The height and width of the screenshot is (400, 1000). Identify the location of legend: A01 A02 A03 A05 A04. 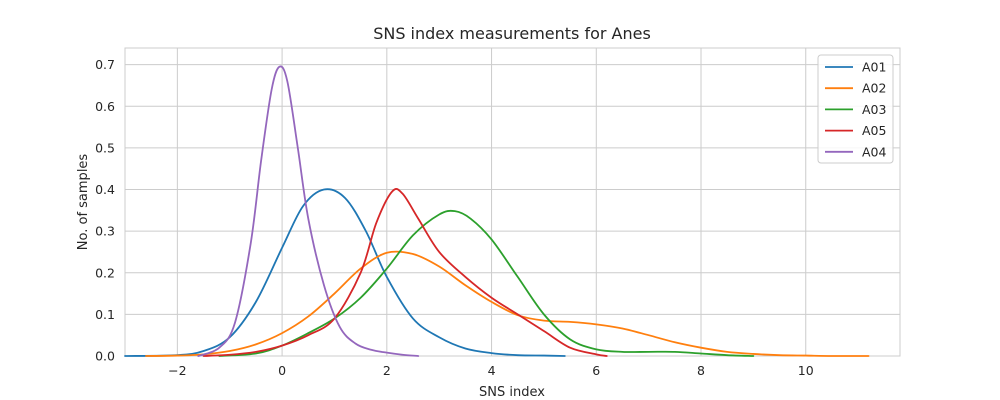
(855, 109).